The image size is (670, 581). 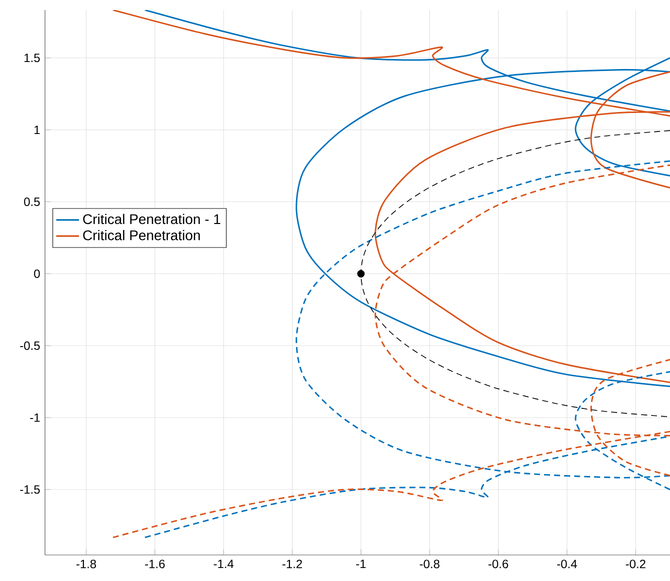 I want to click on y-tick-label: 1, so click(x=37, y=130).